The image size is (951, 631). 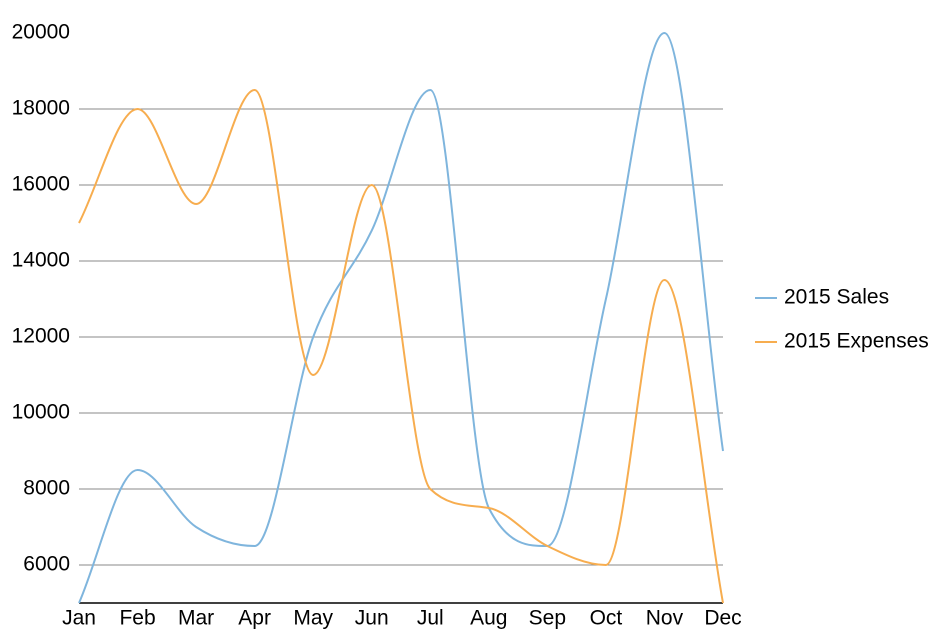 What do you see at coordinates (46, 564) in the screenshot?
I see `y-tick-label: 6000` at bounding box center [46, 564].